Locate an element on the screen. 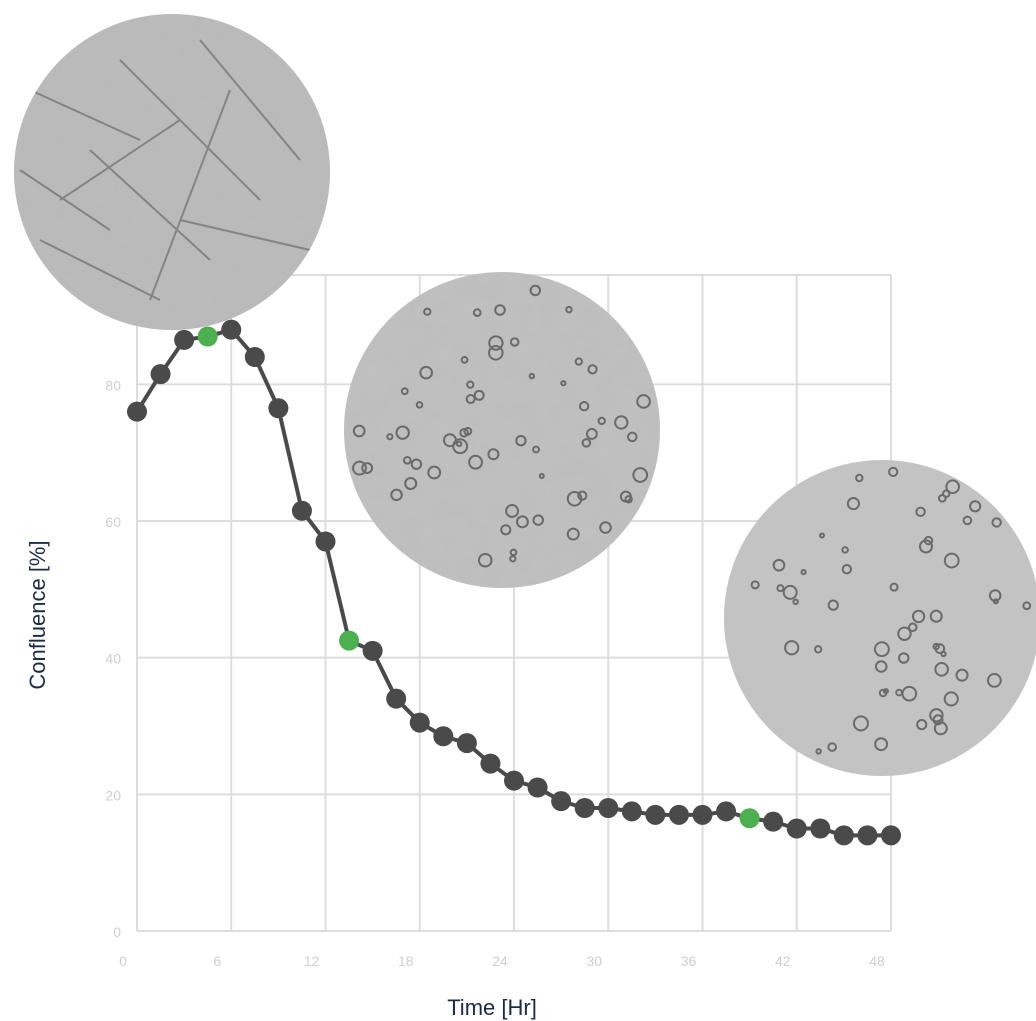  micrograph-sparse is located at coordinates (880, 618).